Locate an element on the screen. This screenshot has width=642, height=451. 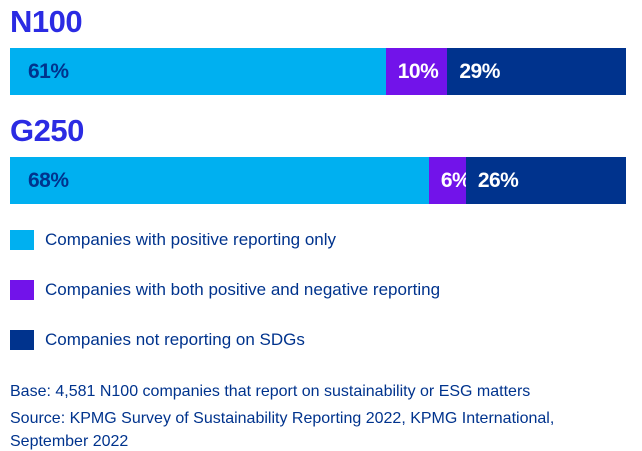
legend-label: Companies not reporting on SDGs is located at coordinates (175, 339).